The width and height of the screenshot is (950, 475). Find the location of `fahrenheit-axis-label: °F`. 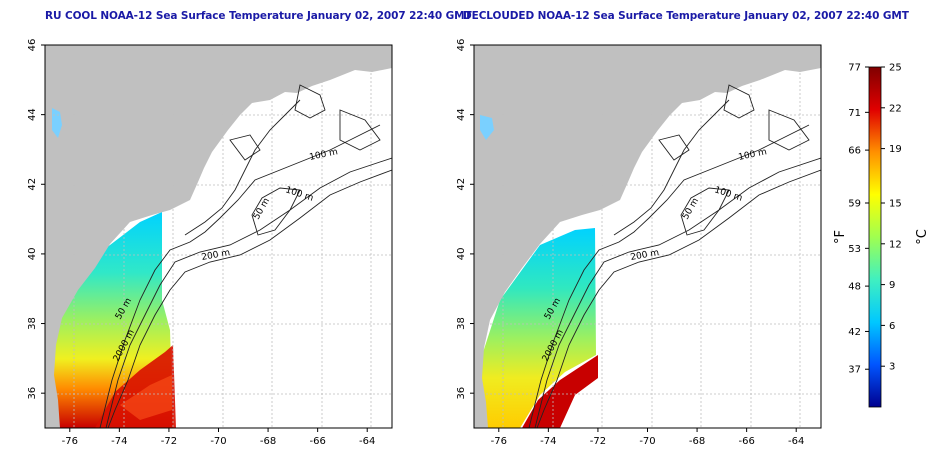

fahrenheit-axis-label: °F is located at coordinates (840, 237).